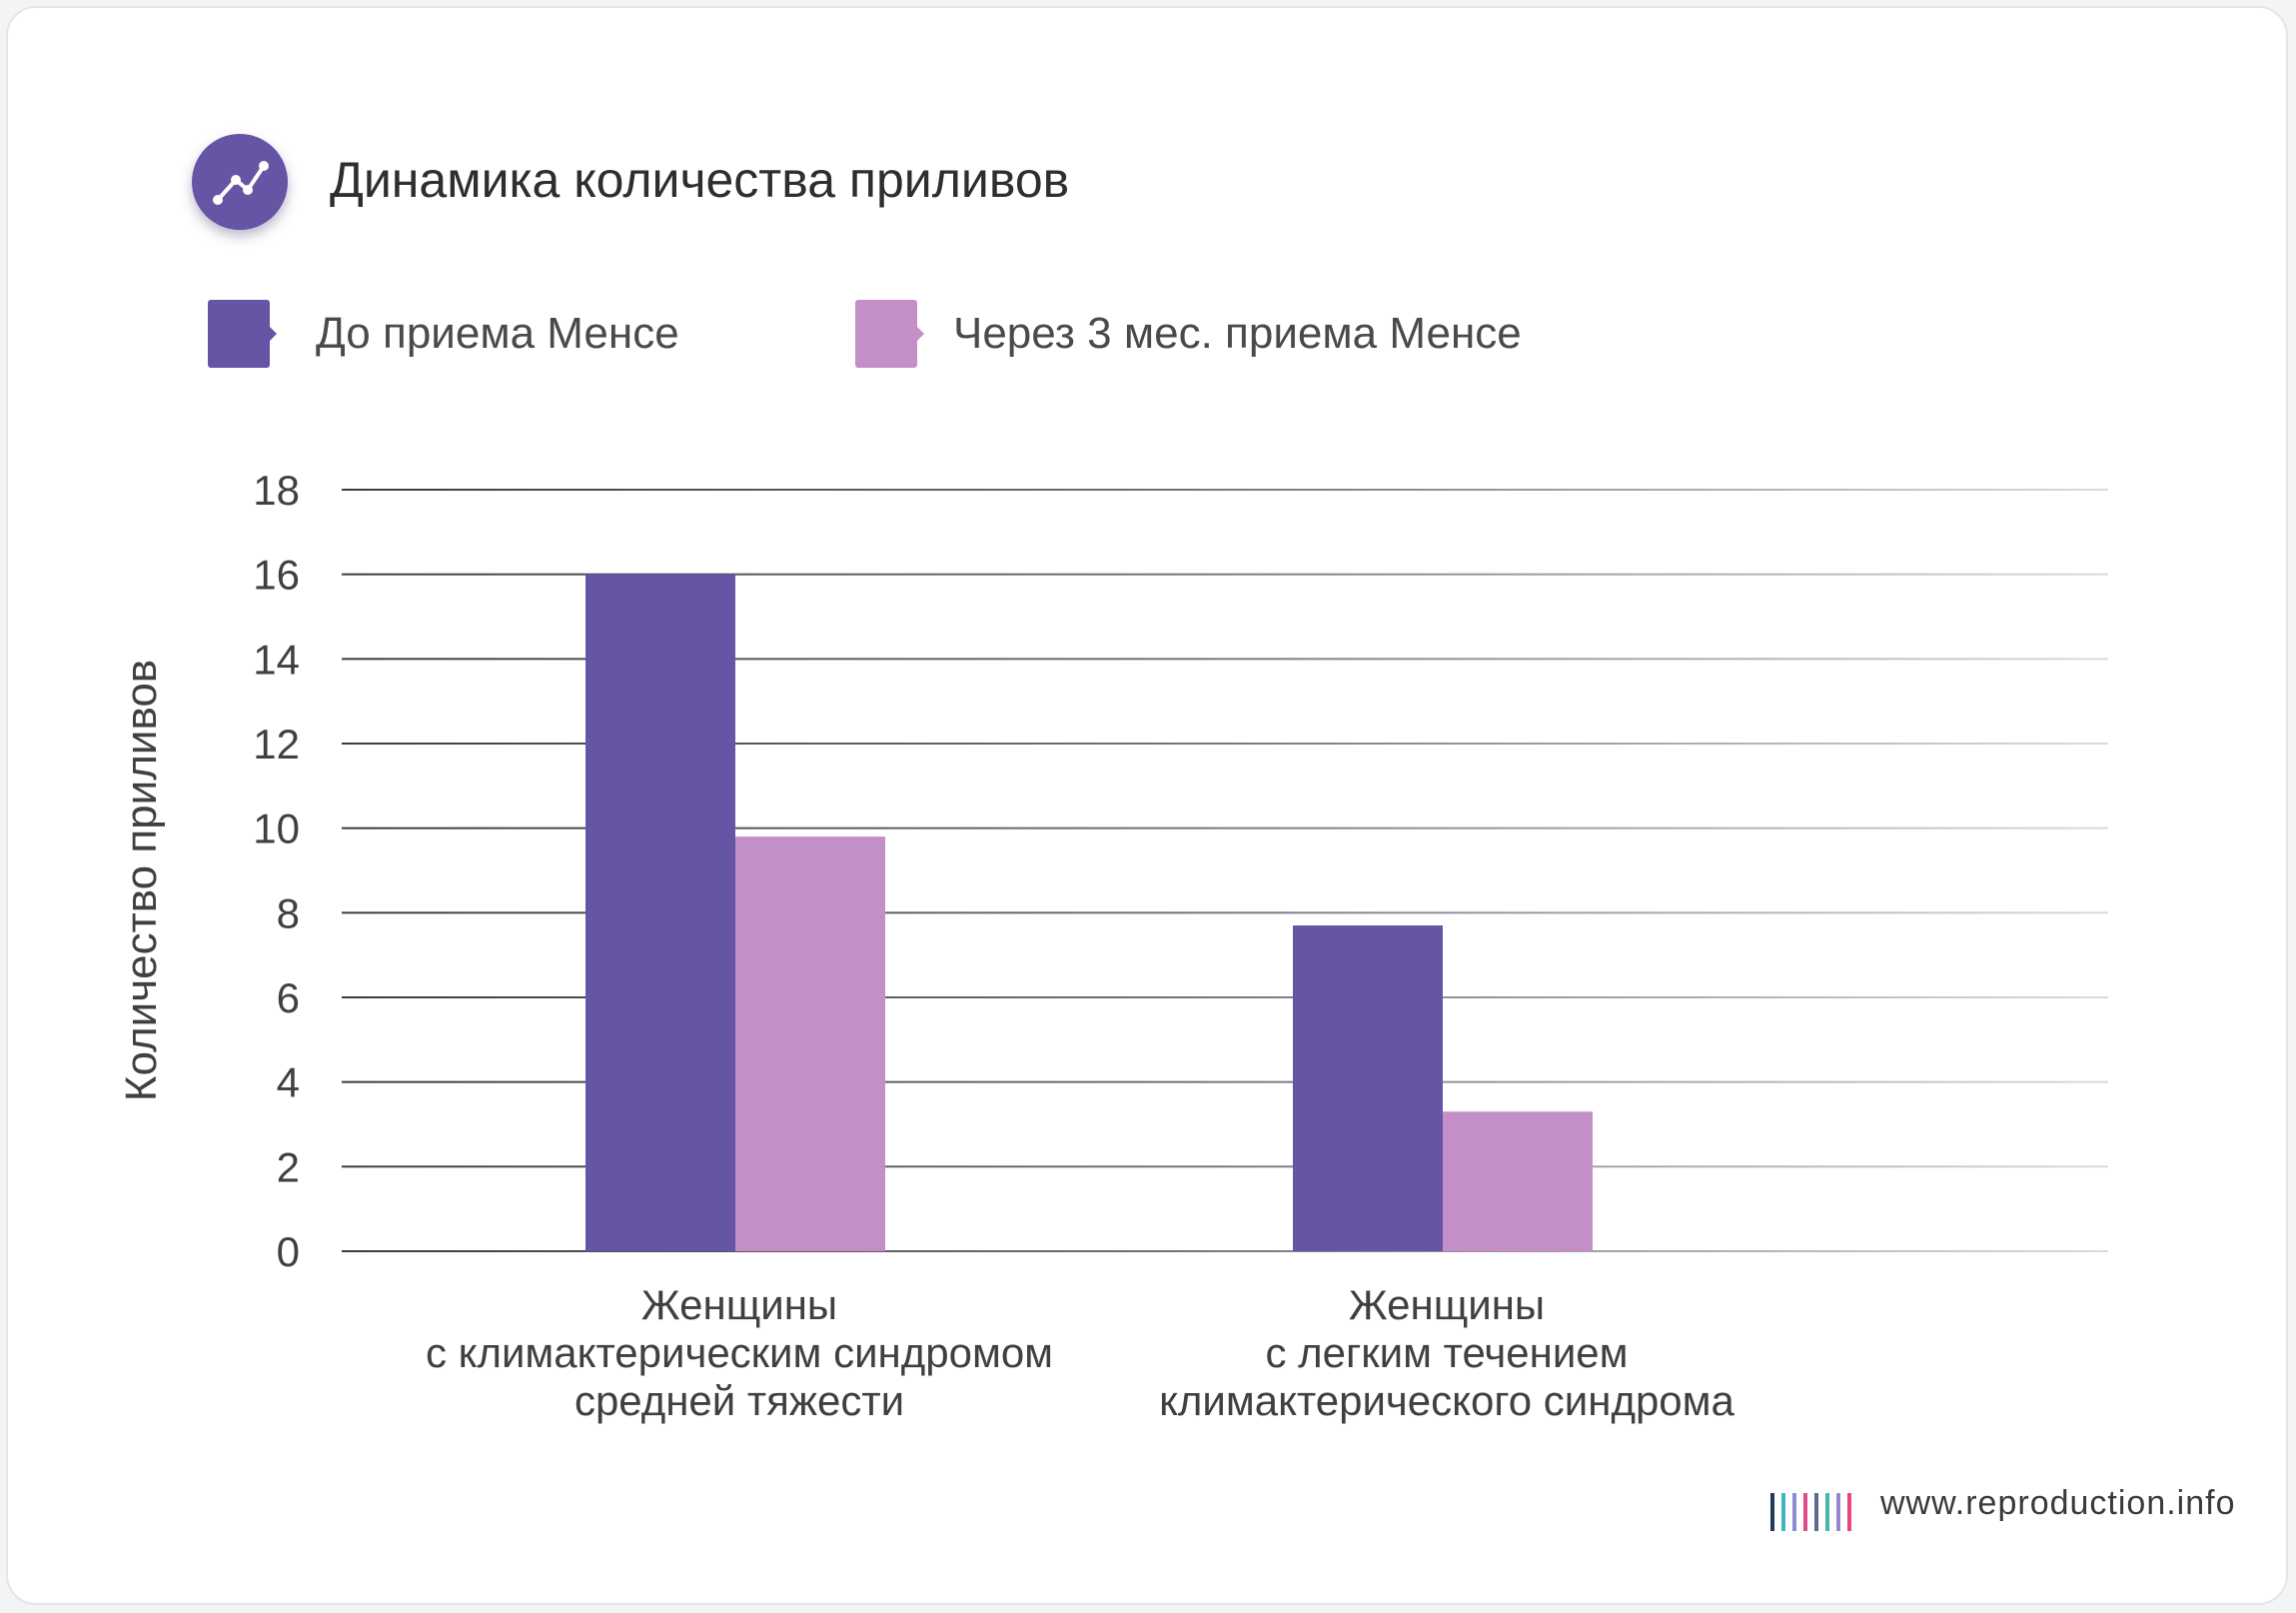  Describe the element at coordinates (288, 1166) in the screenshot. I see `y-tick-label: 2` at that location.